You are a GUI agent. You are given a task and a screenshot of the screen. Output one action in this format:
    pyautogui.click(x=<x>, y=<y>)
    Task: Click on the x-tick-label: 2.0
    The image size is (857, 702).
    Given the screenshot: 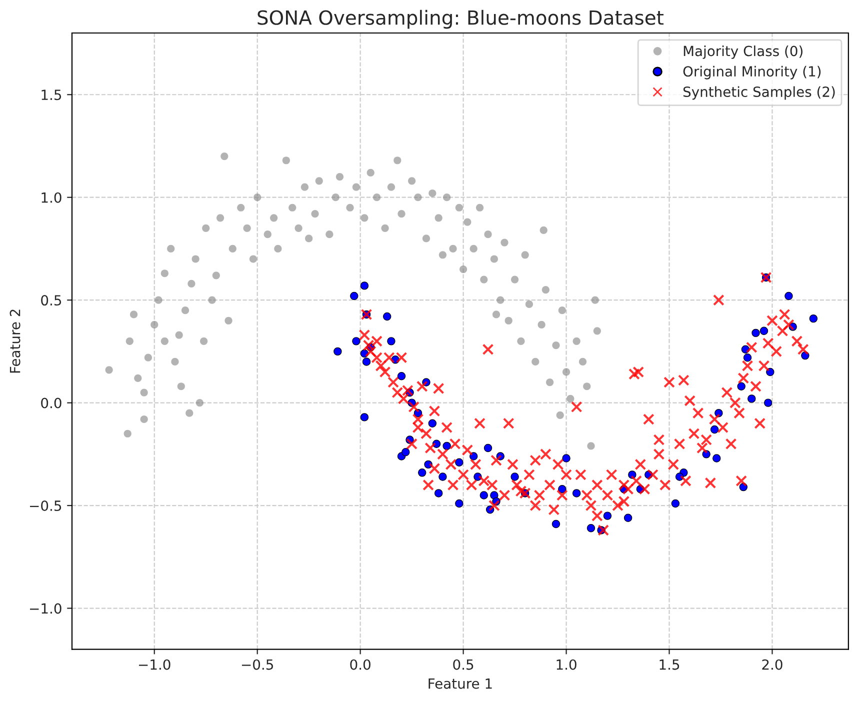 What is the action you would take?
    pyautogui.click(x=772, y=664)
    